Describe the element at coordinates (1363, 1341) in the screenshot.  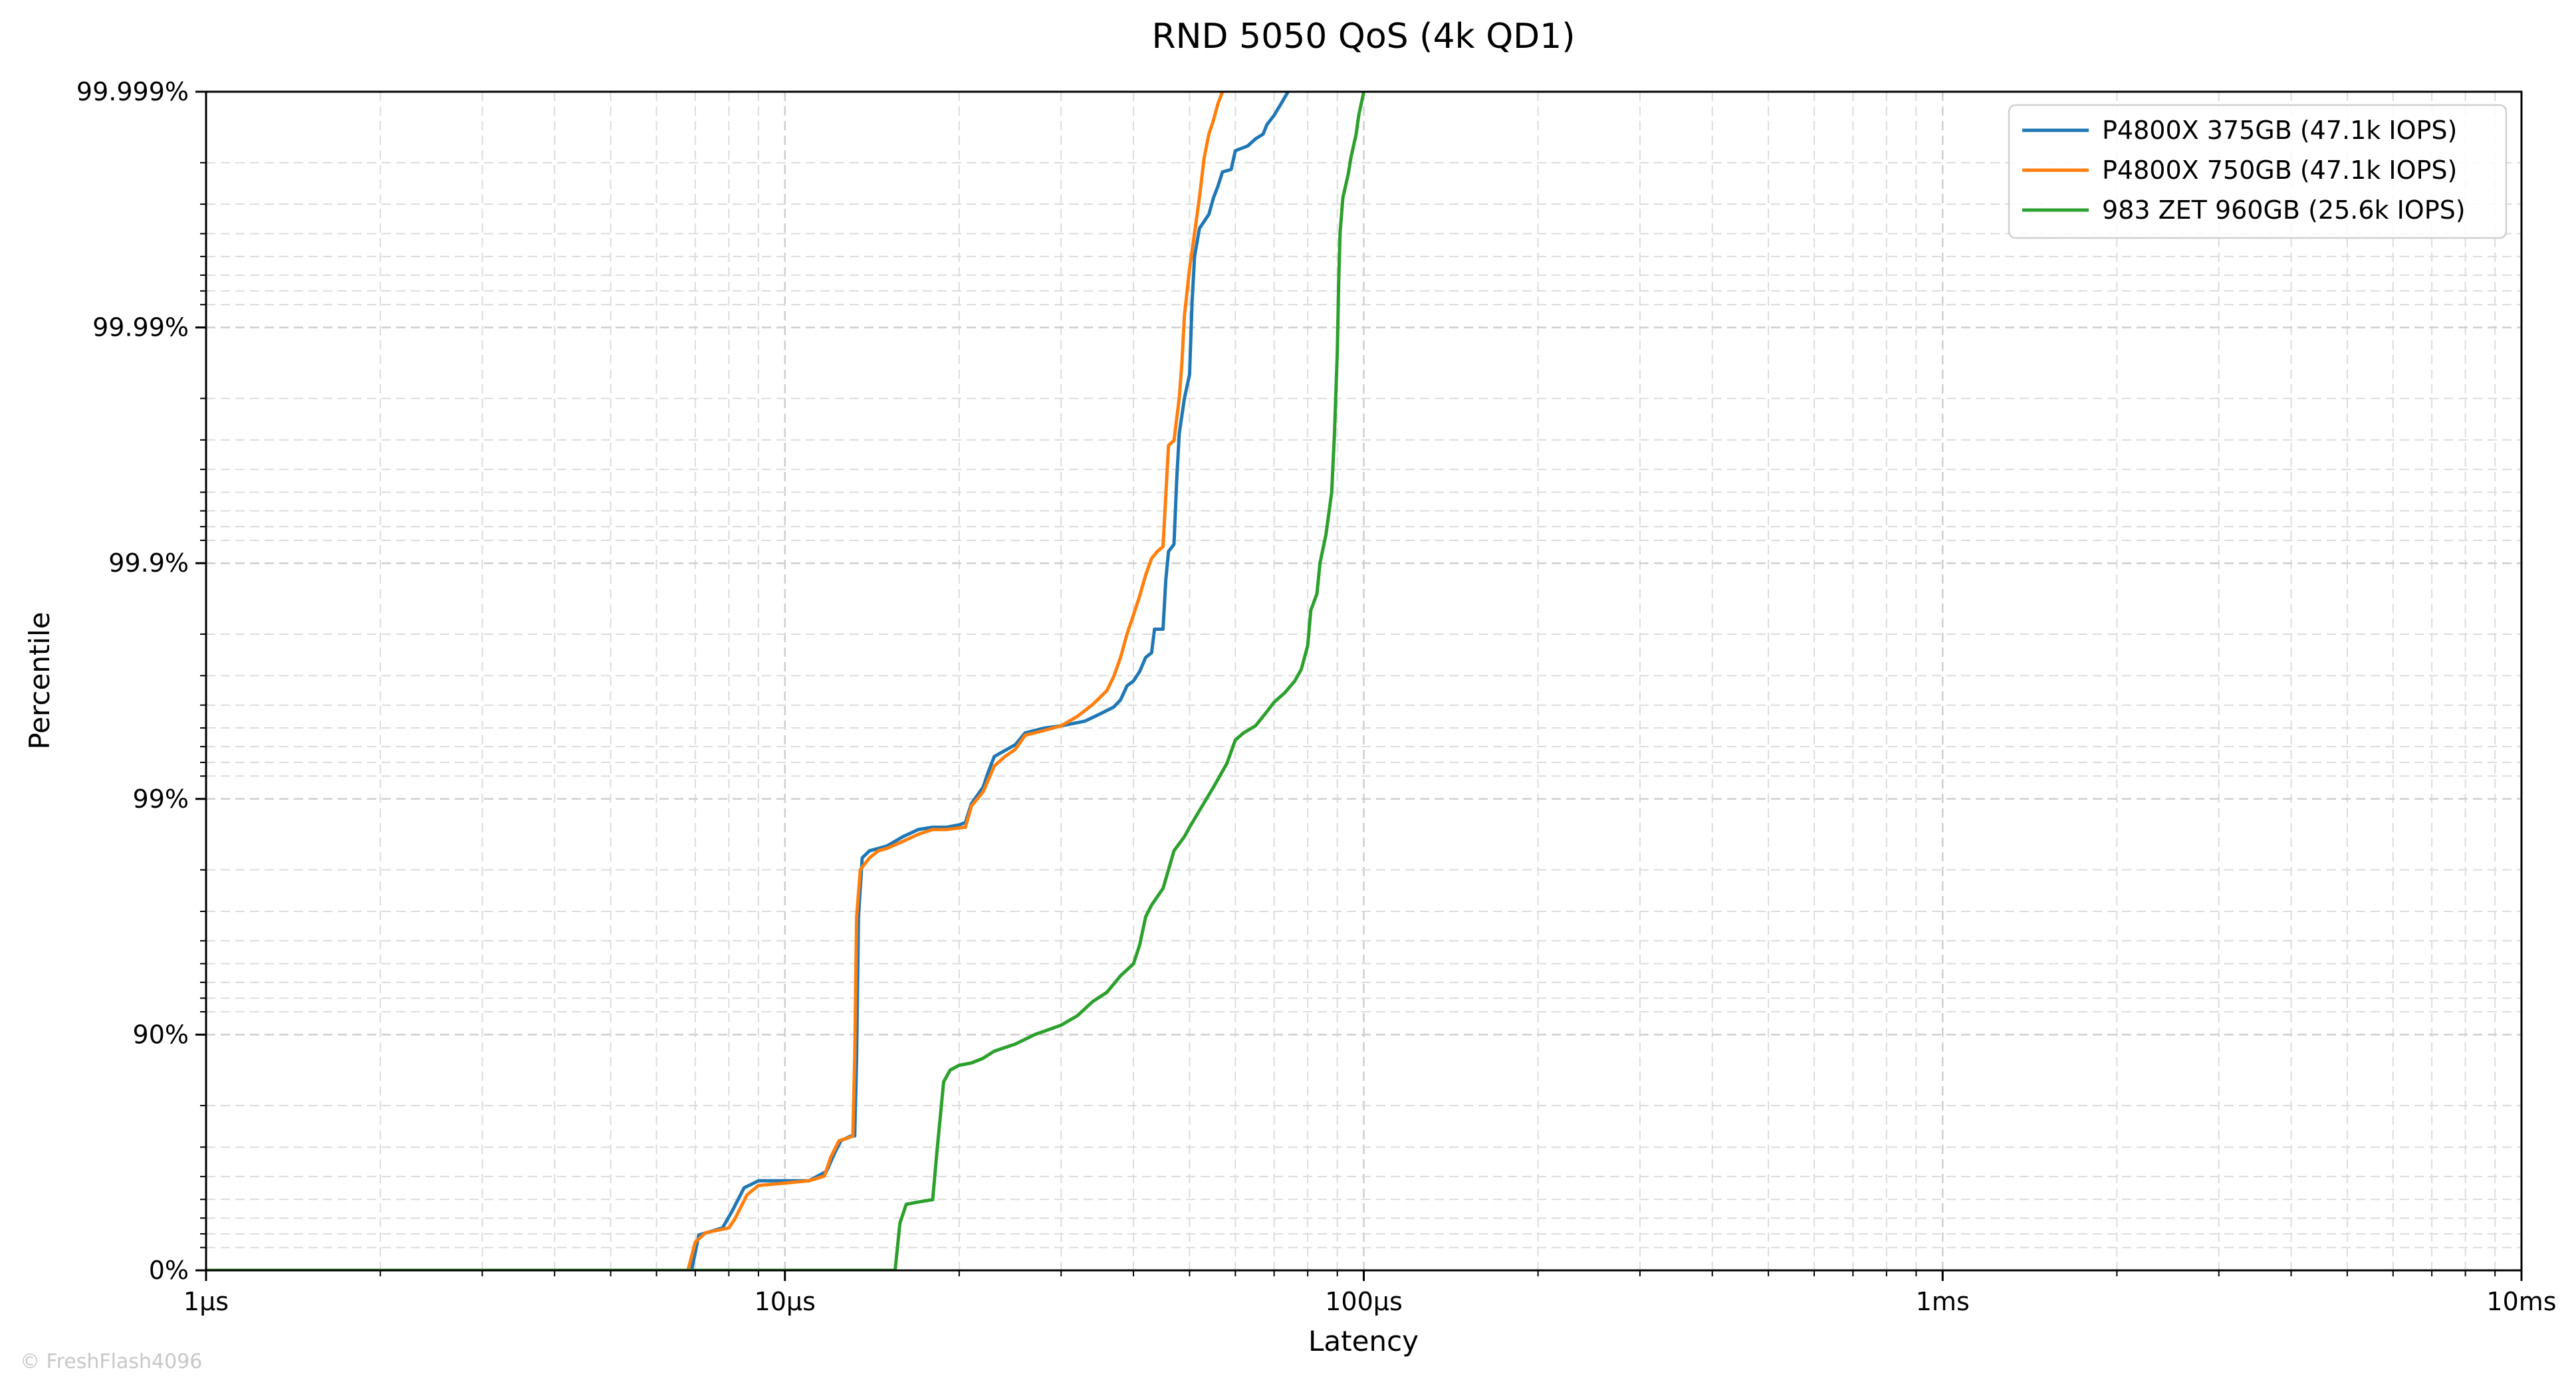
I see `x-axis-label: Latency` at that location.